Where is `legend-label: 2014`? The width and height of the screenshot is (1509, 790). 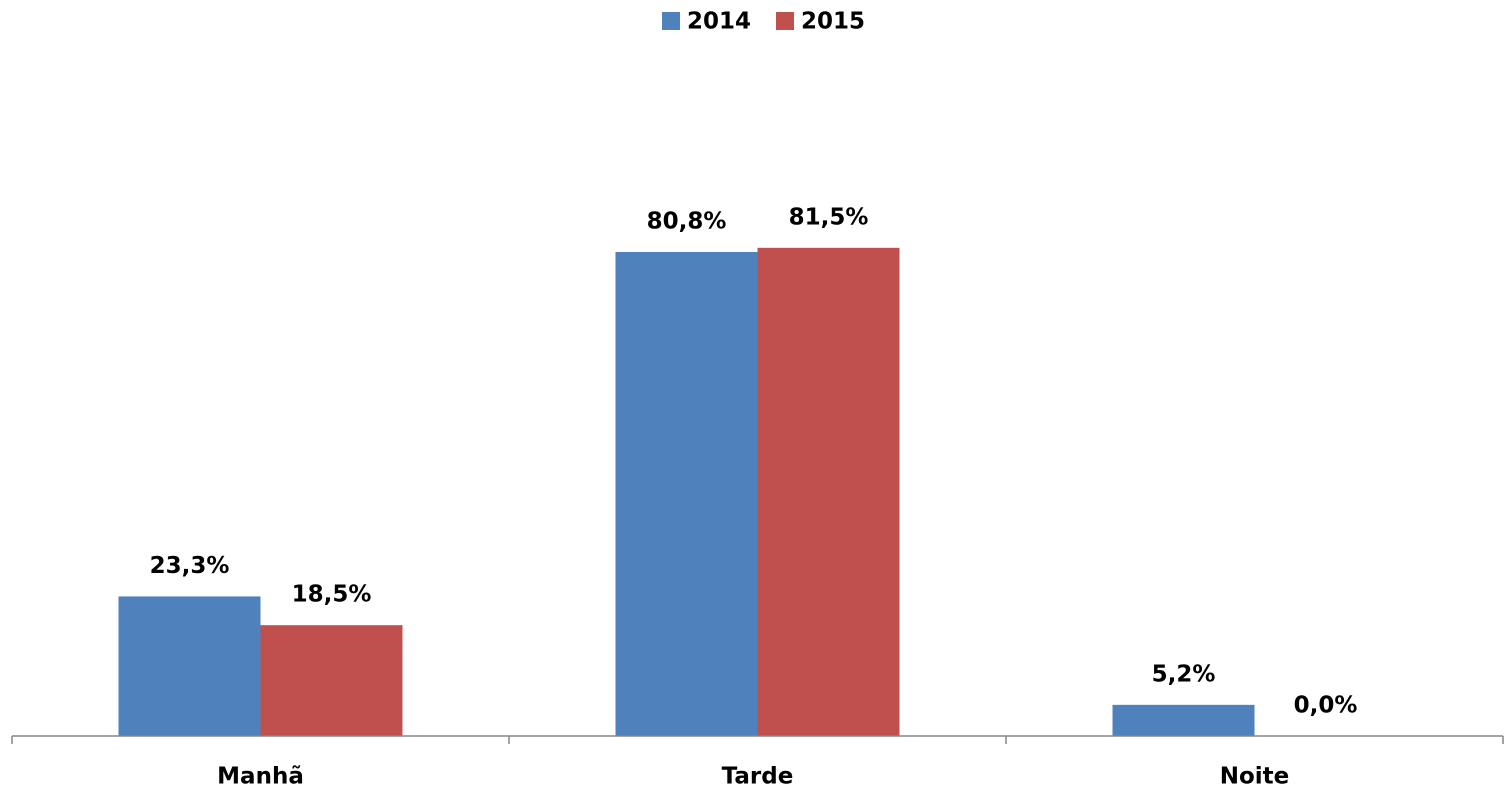
legend-label: 2014 is located at coordinates (719, 22).